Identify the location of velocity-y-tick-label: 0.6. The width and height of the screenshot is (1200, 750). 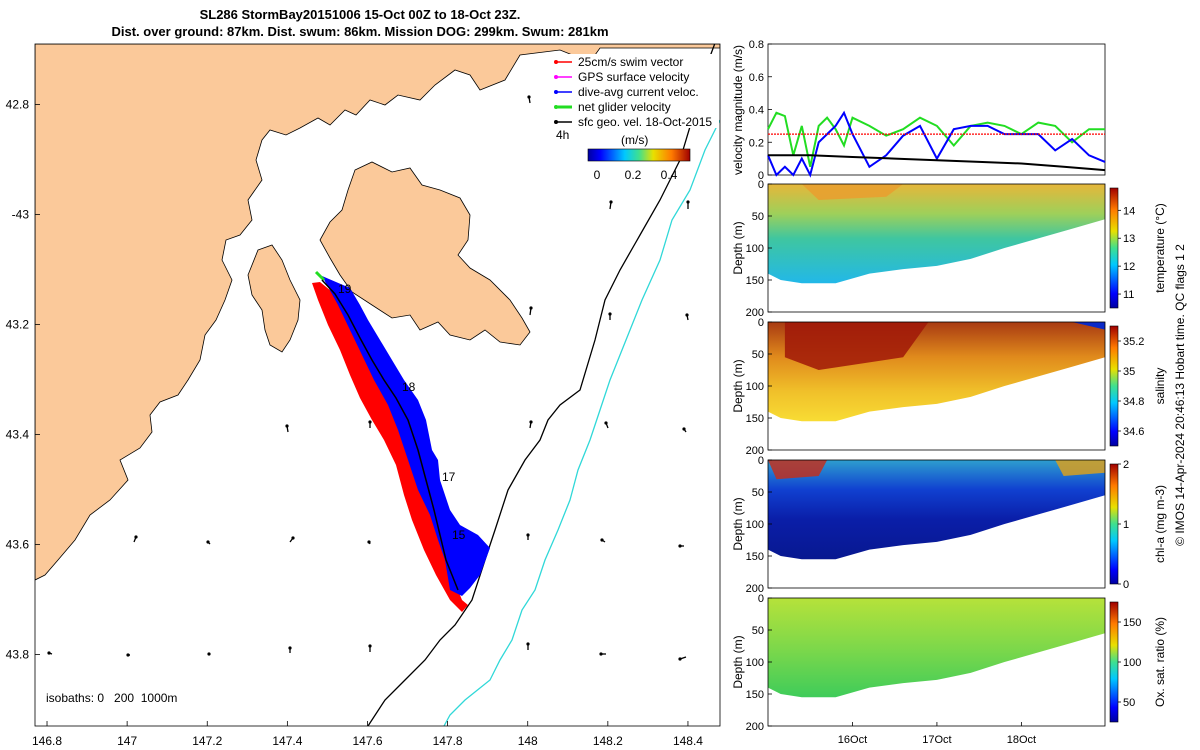
(756, 78).